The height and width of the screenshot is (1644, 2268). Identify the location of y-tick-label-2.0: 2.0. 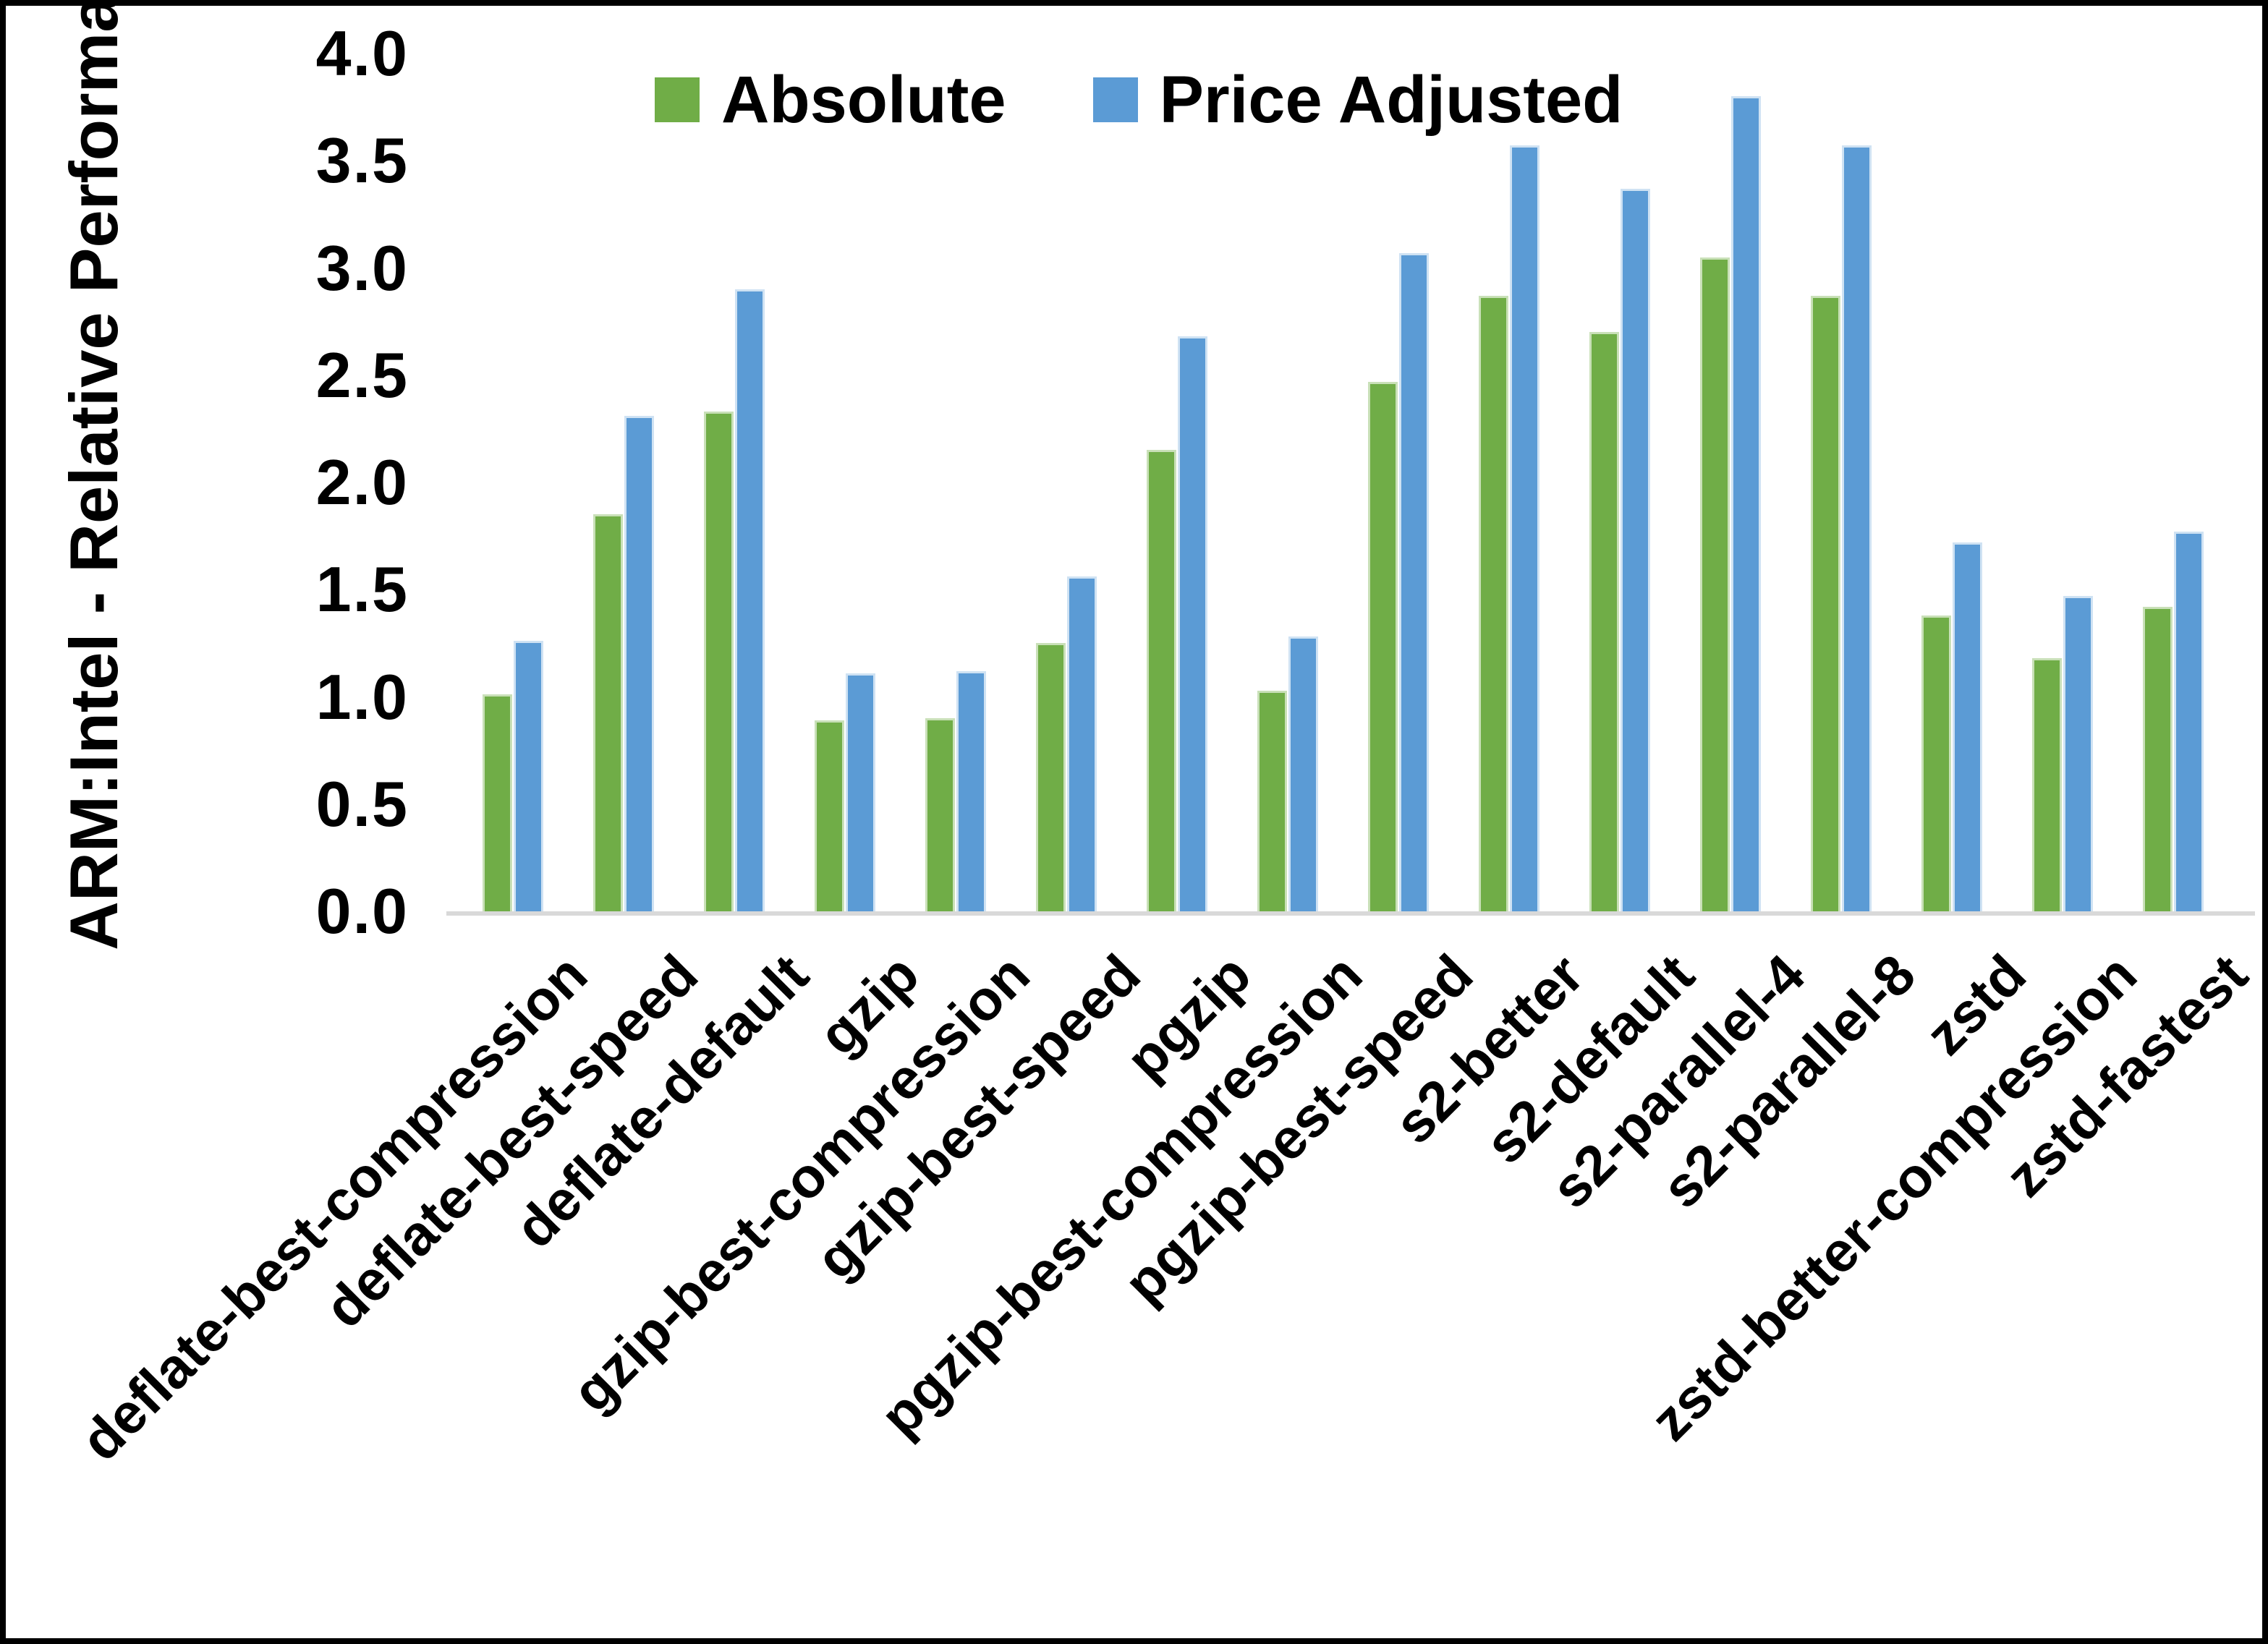
(362, 482).